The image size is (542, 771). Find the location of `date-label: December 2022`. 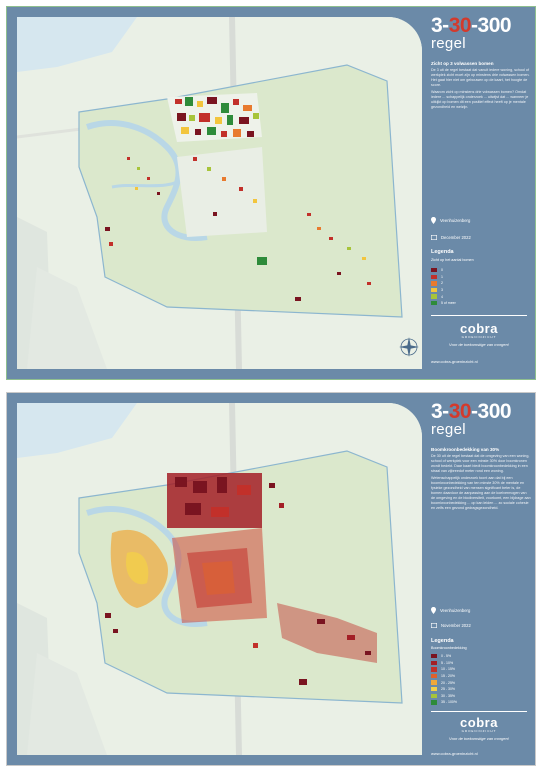

date-label: December 2022 is located at coordinates (456, 237).